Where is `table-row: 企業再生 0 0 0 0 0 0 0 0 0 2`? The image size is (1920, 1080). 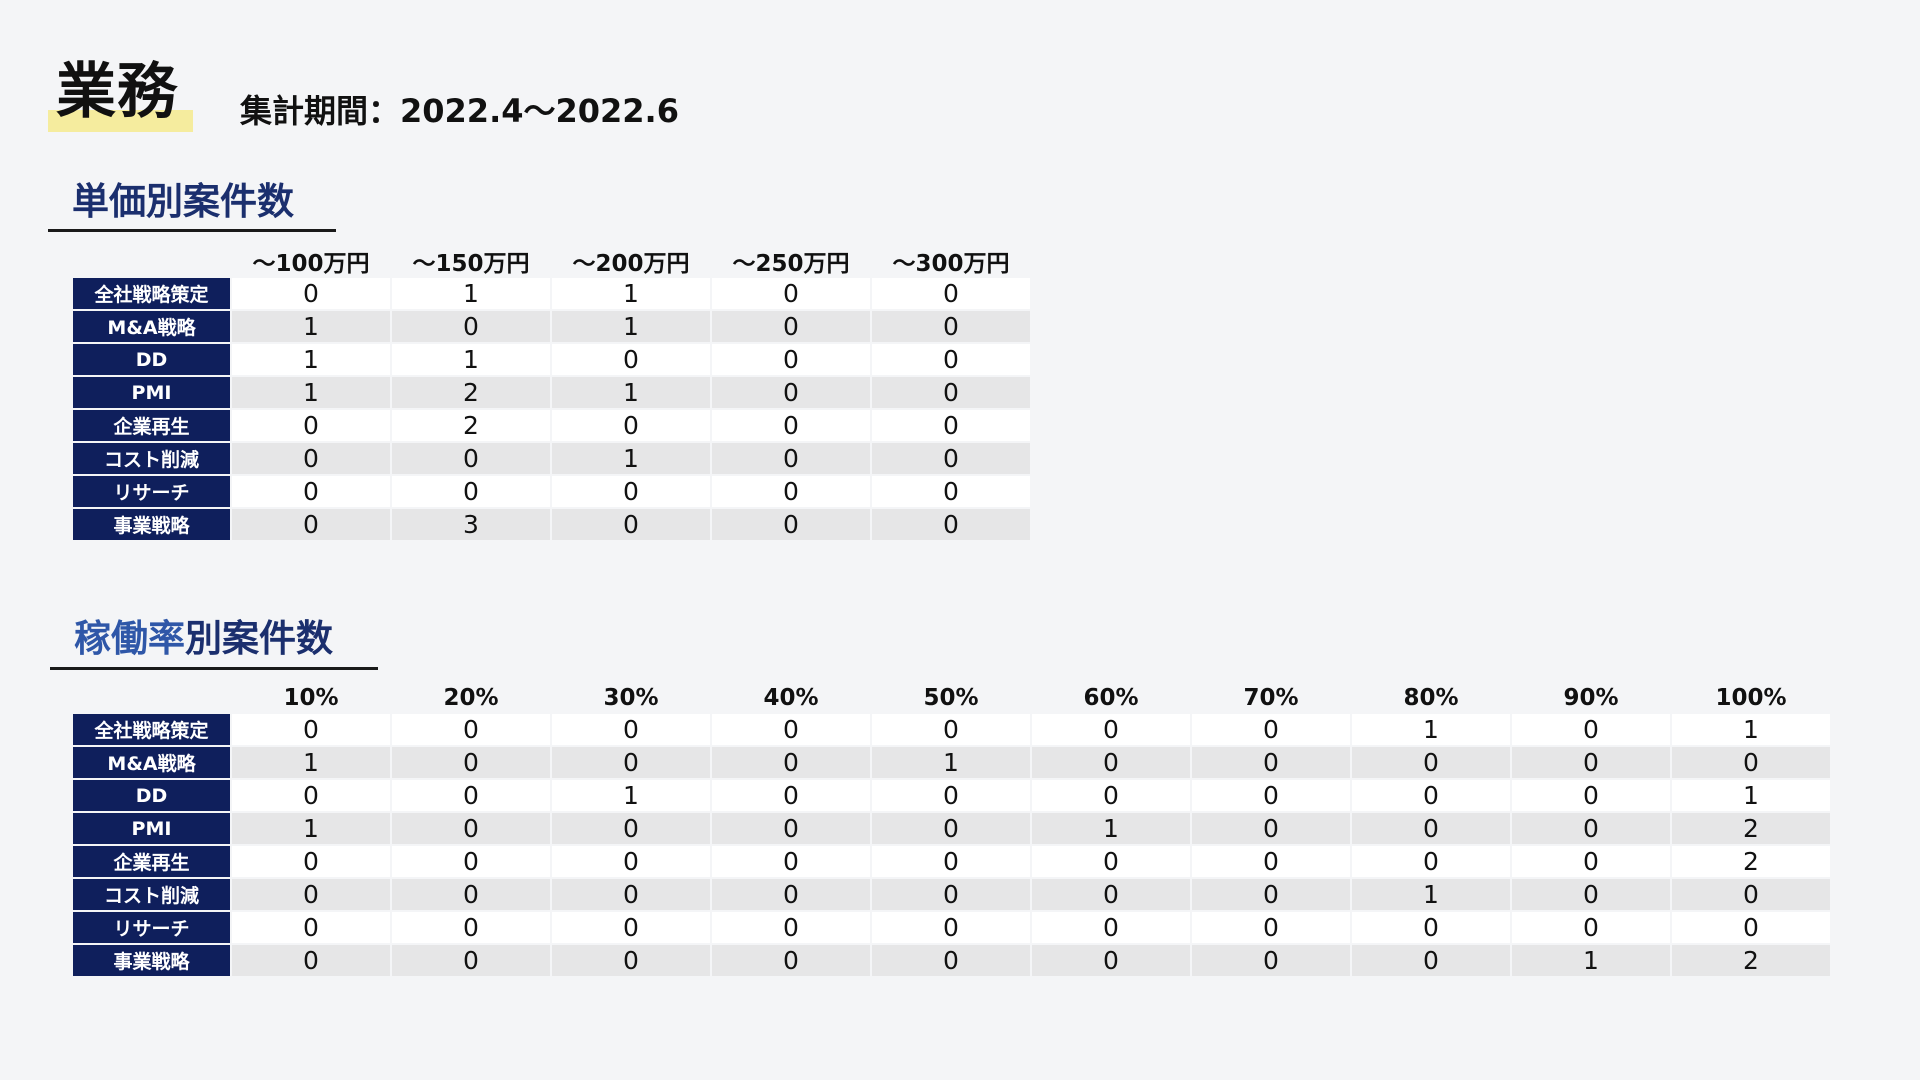
table-row: 企業再生 0 0 0 0 0 0 0 0 0 2 is located at coordinates (951, 862).